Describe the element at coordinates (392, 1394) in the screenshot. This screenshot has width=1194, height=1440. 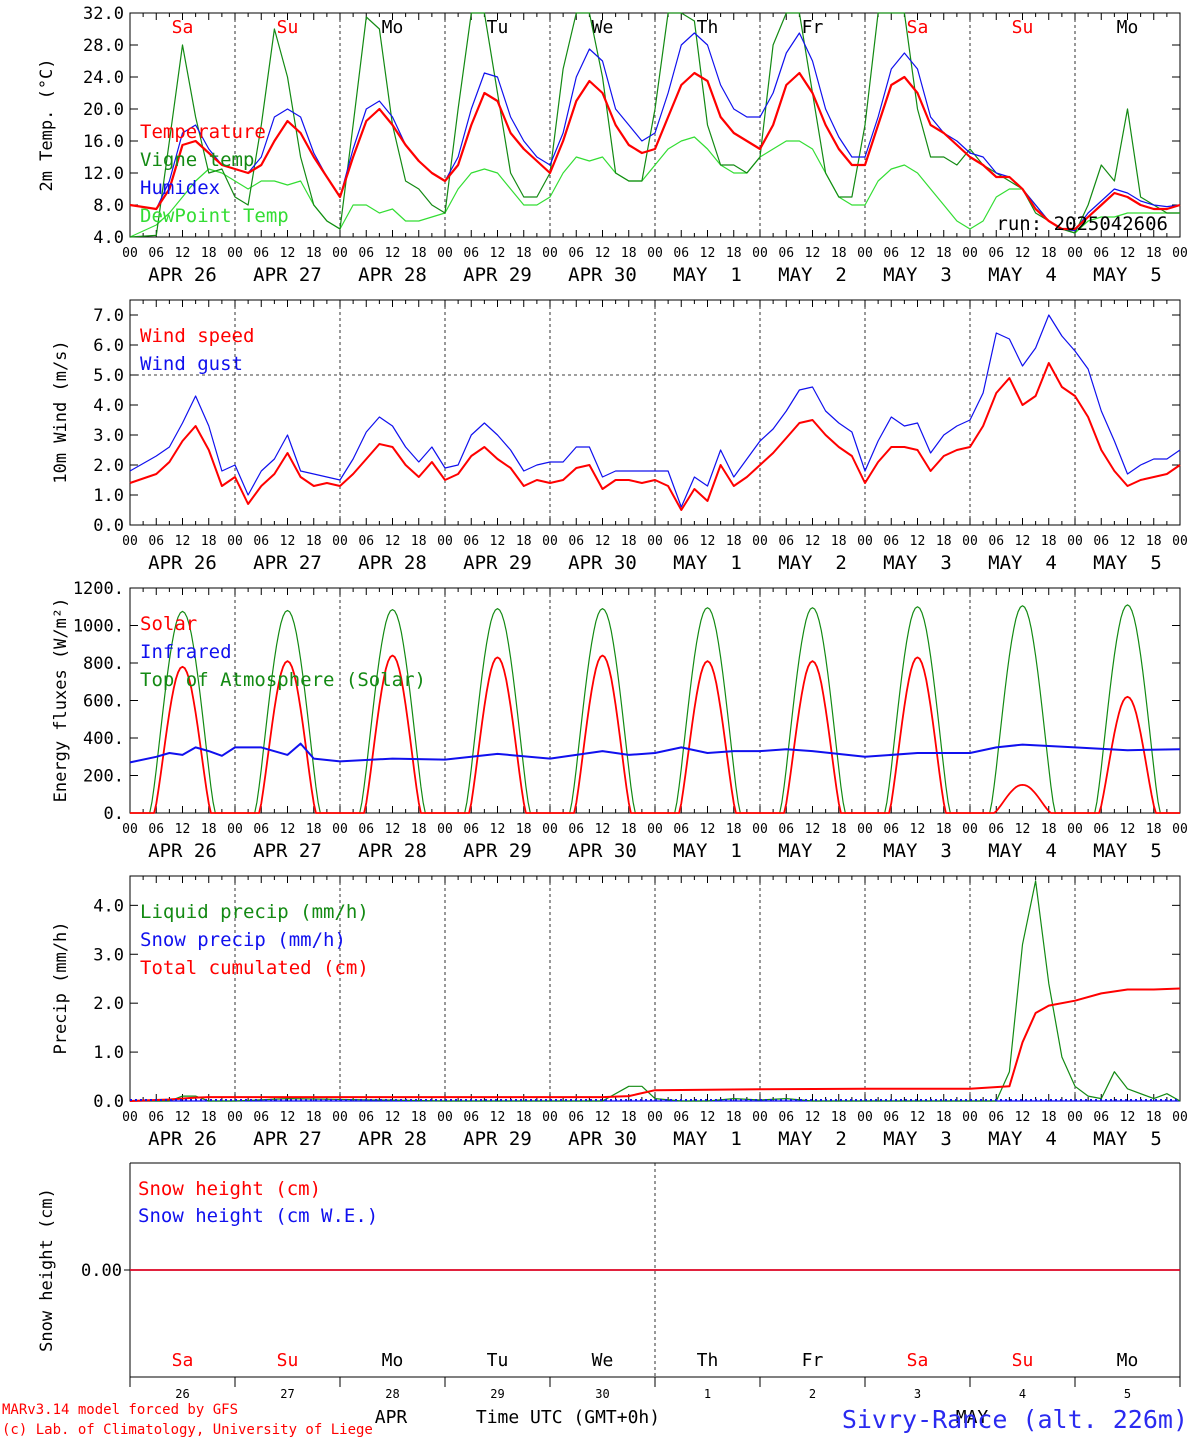
I see `day-number-label: 28` at that location.